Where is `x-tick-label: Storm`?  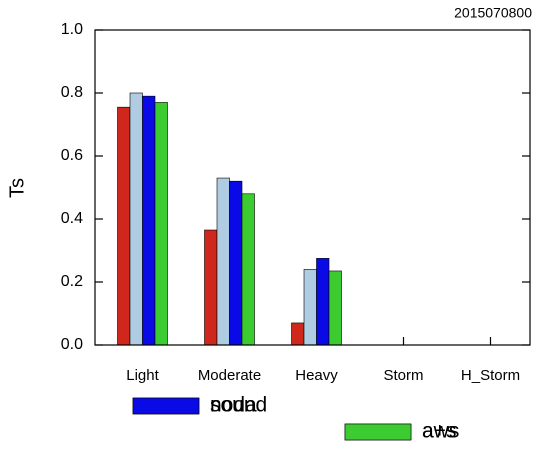
x-tick-label: Storm is located at coordinates (403, 375).